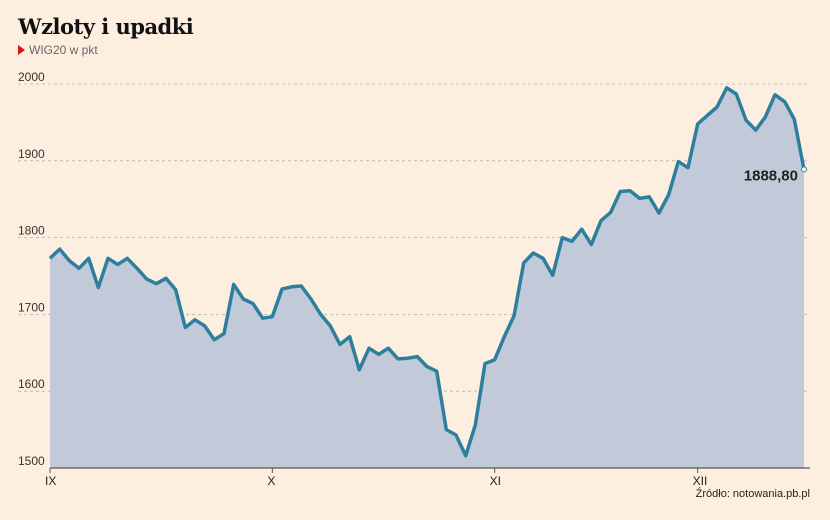 The width and height of the screenshot is (830, 520). What do you see at coordinates (752, 494) in the screenshot?
I see `source-note: Źródło: notowania.pb.pl` at bounding box center [752, 494].